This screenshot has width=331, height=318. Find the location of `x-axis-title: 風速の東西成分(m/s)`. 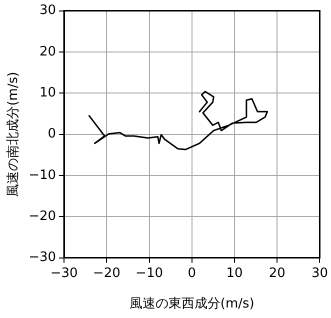

x-axis-title: 風速の東西成分(m/s) is located at coordinates (191, 304).